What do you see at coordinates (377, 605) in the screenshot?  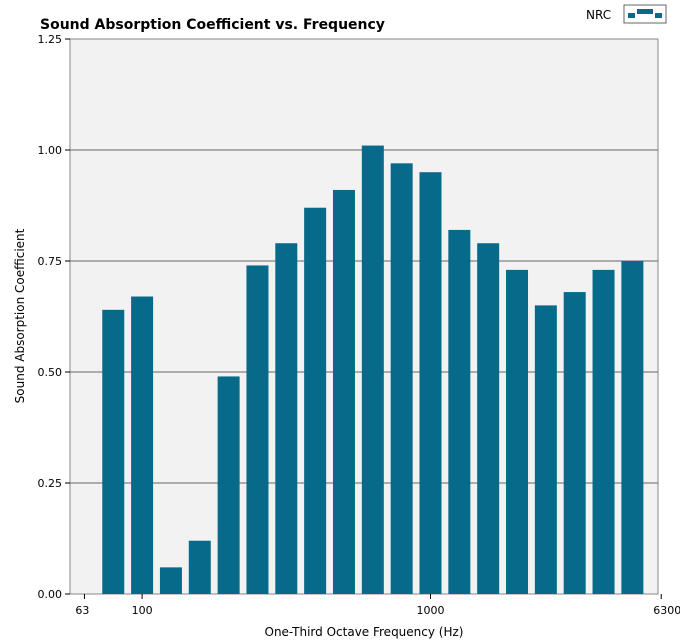 I see `x-axis-ticks: 63 100 1000 6300` at bounding box center [377, 605].